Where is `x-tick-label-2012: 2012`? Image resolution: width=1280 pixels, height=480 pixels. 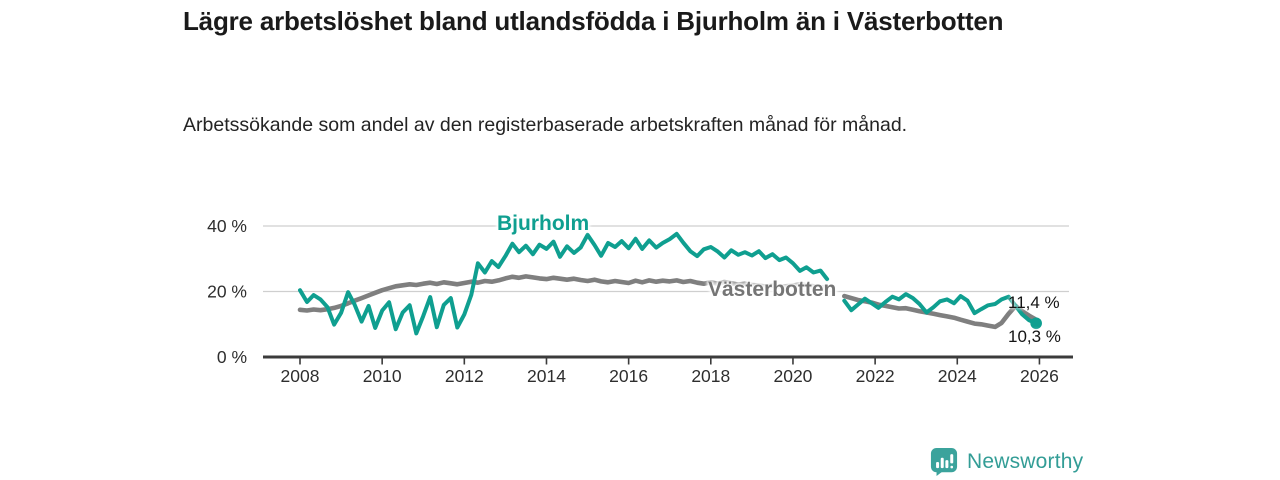
x-tick-label-2012: 2012 is located at coordinates (464, 376).